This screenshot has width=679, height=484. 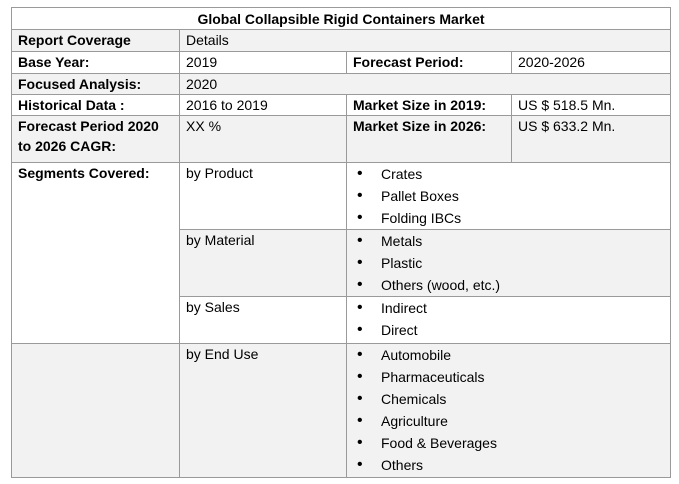 I want to click on list-item: Direct, so click(x=510, y=330).